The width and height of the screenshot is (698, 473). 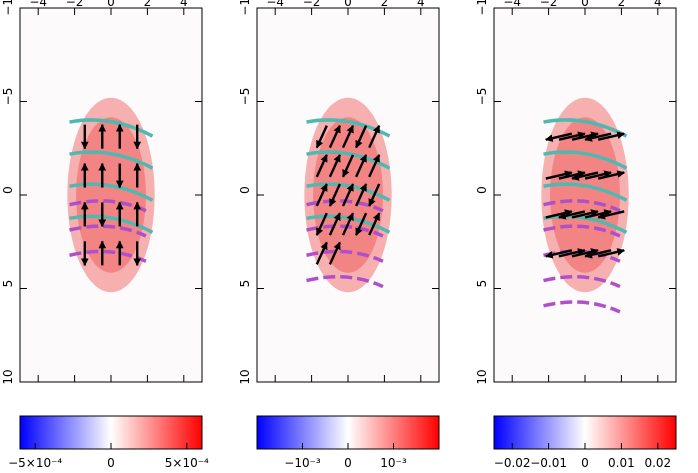 I want to click on colorbar-tick-label: −0.02, so click(x=512, y=463).